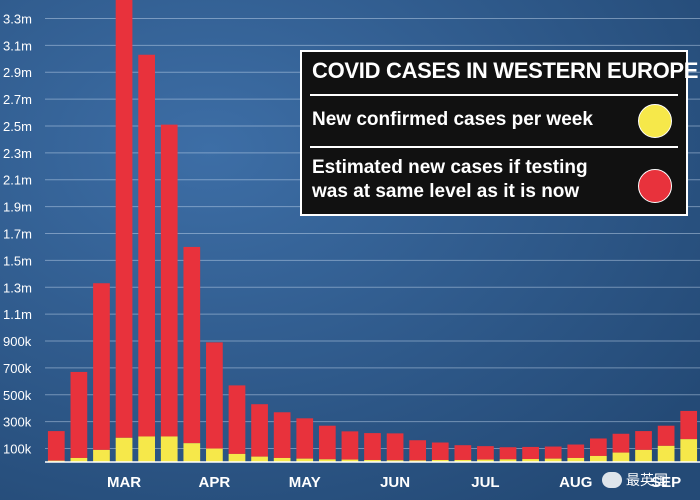 Image resolution: width=700 pixels, height=500 pixels. I want to click on legend-swatch-confirmed, so click(655, 121).